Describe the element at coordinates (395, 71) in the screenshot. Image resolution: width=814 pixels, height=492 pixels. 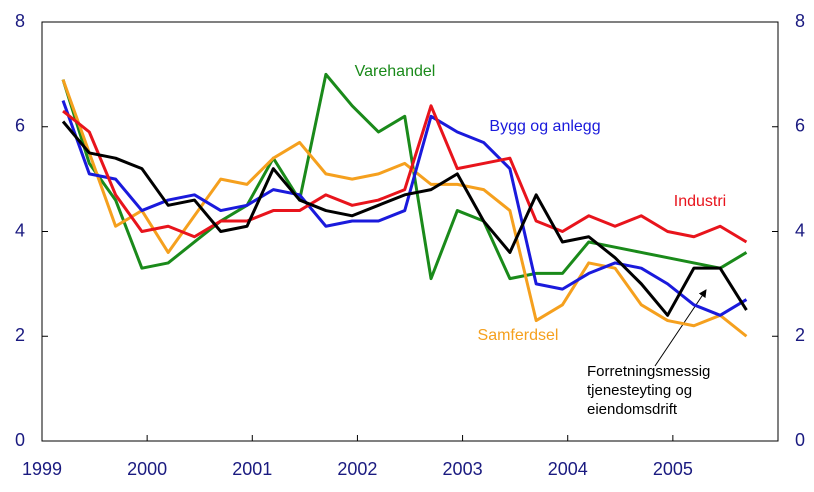
I see `series-label: Varehandel` at that location.